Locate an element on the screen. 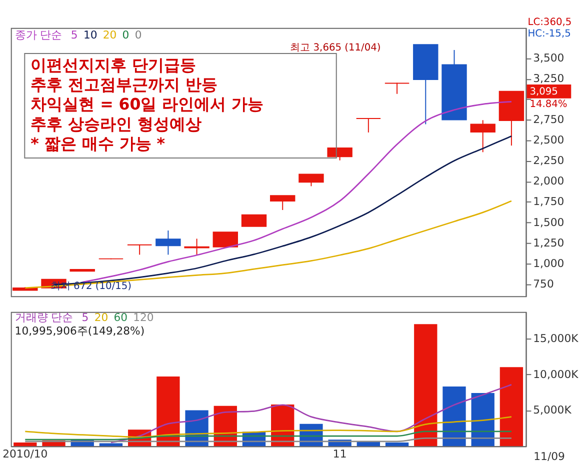 This screenshot has height=467, width=581. y-tick-label: 1,250 is located at coordinates (548, 243).